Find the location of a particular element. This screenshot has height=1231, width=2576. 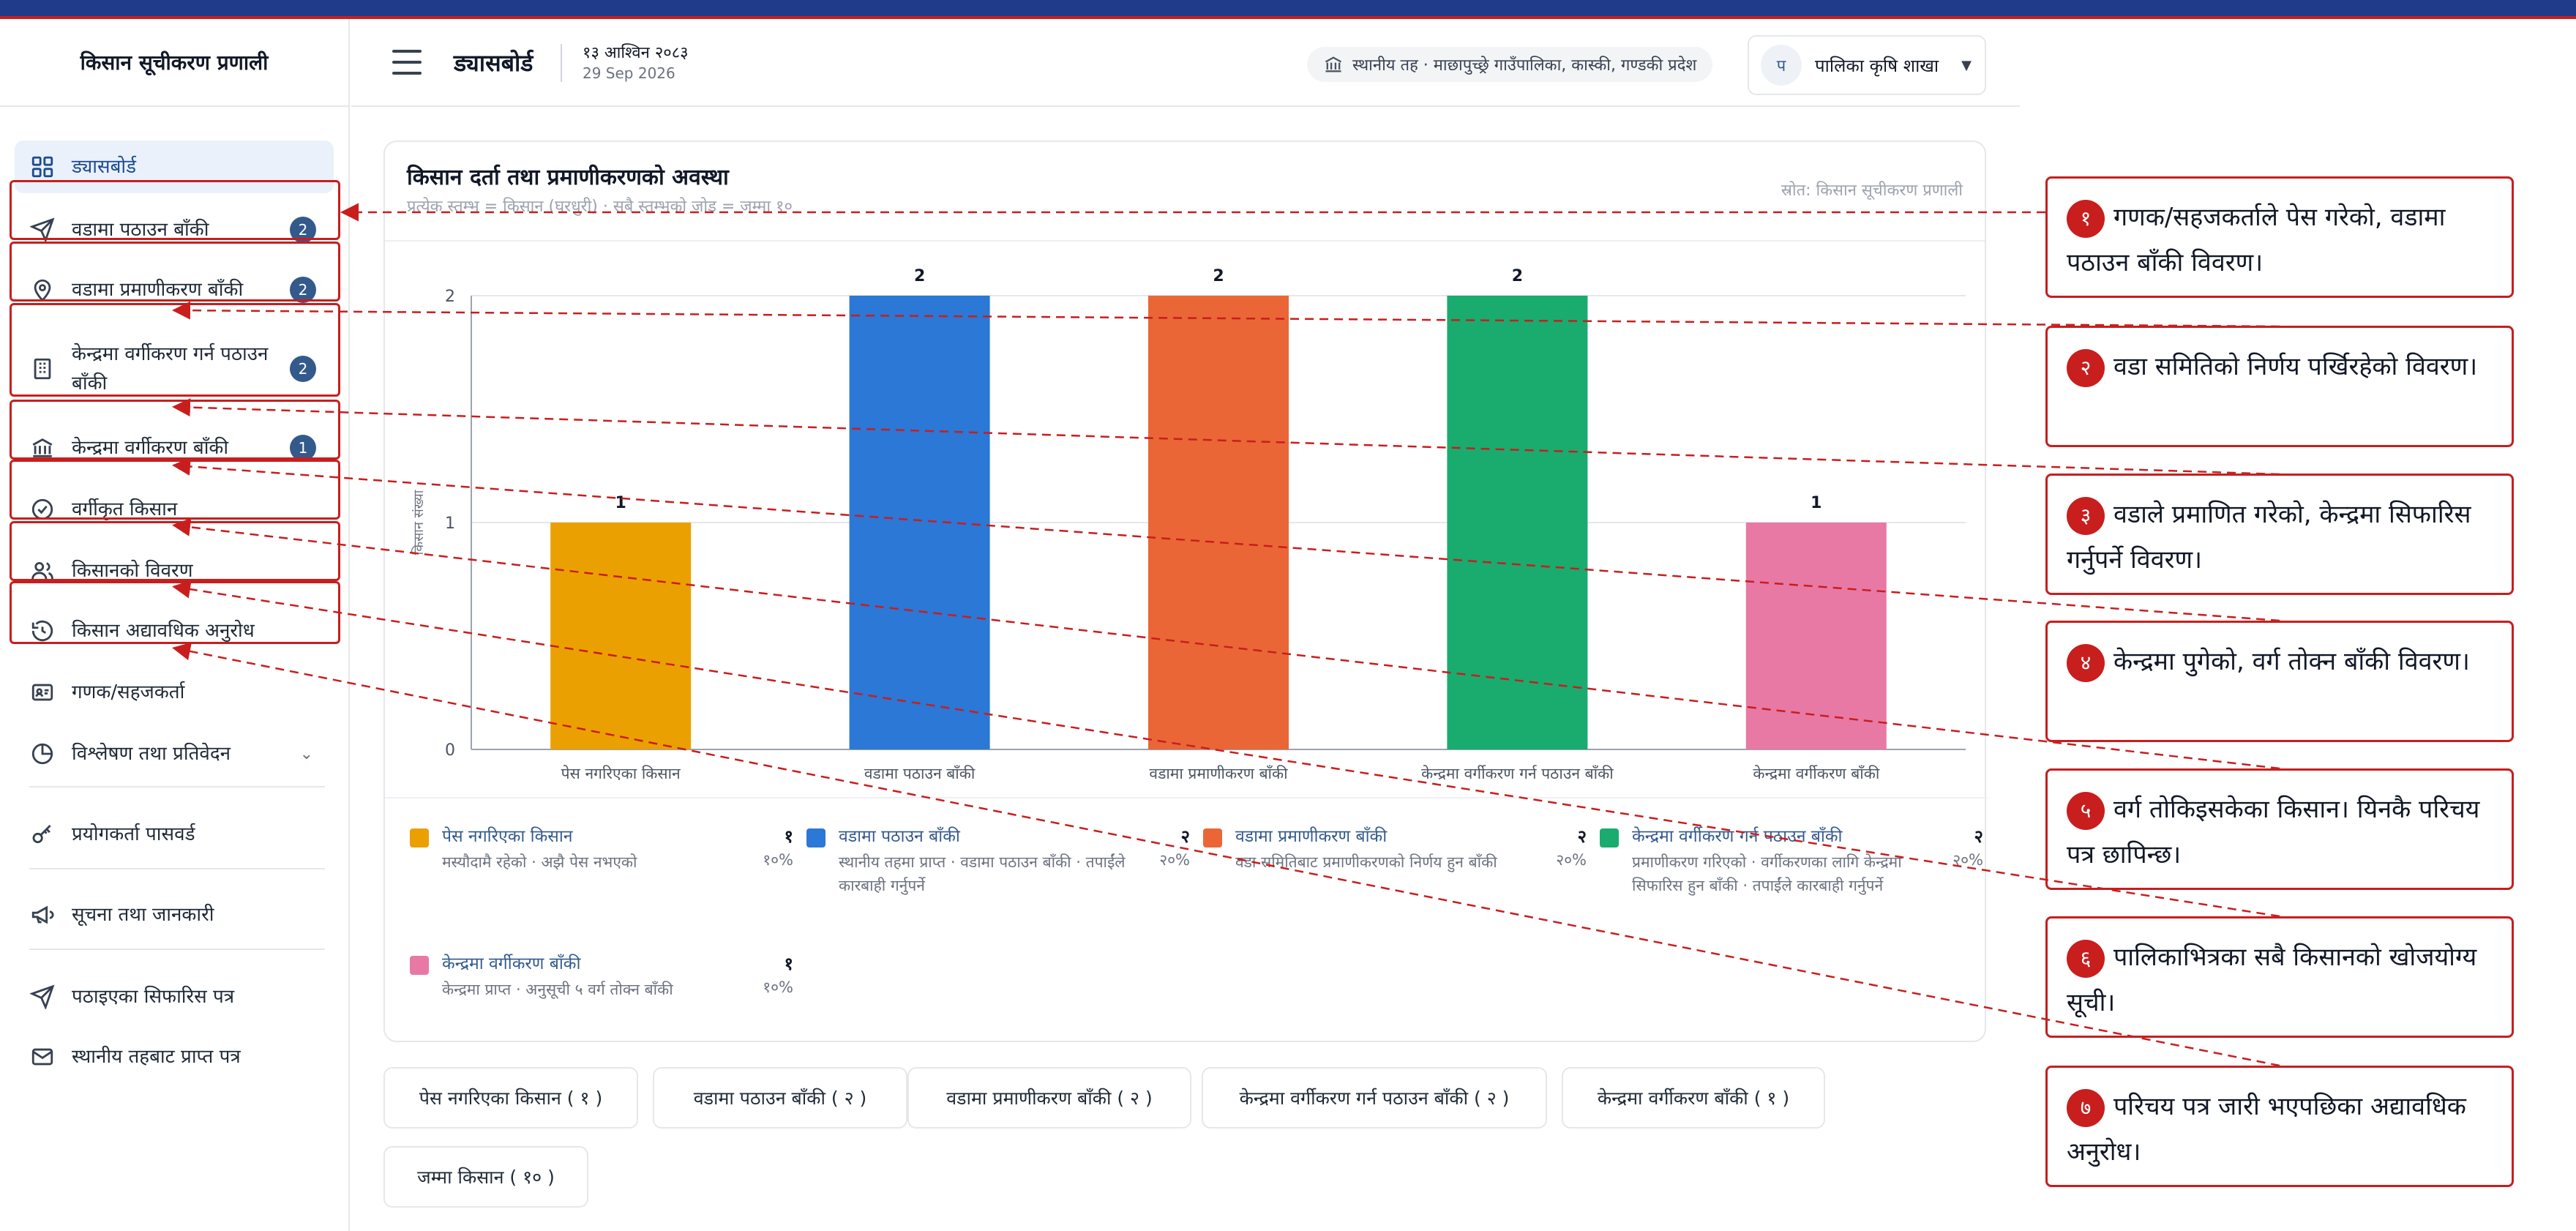

building-icon is located at coordinates (42, 369).